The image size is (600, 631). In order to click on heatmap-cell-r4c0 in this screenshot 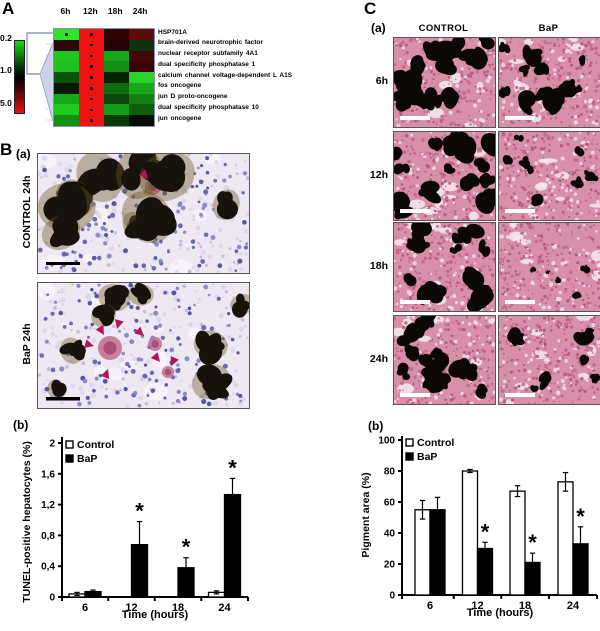, I will do `click(66, 77)`.